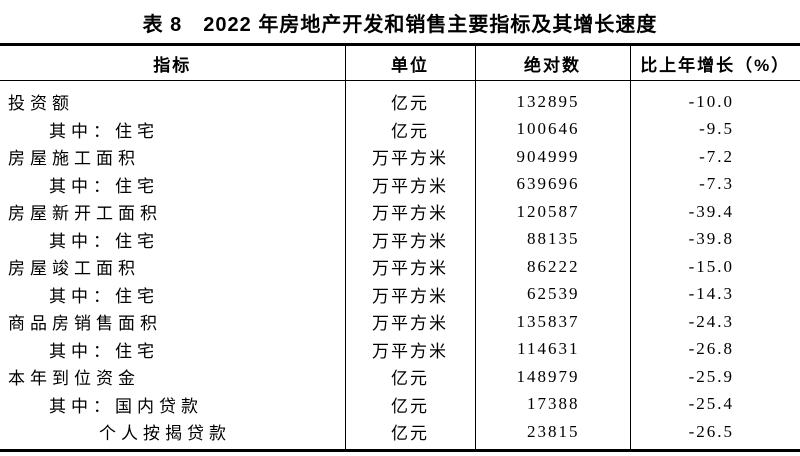 This screenshot has height=456, width=800. I want to click on col-header-indicator: 指标, so click(173, 62).